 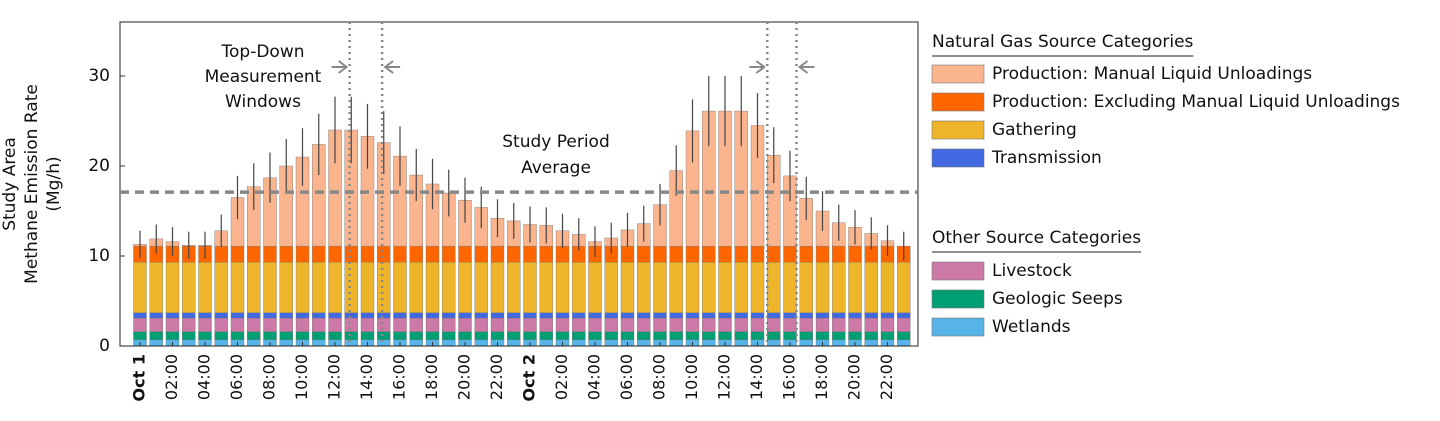 What do you see at coordinates (496, 377) in the screenshot?
I see `x-tick-label: 22:00` at bounding box center [496, 377].